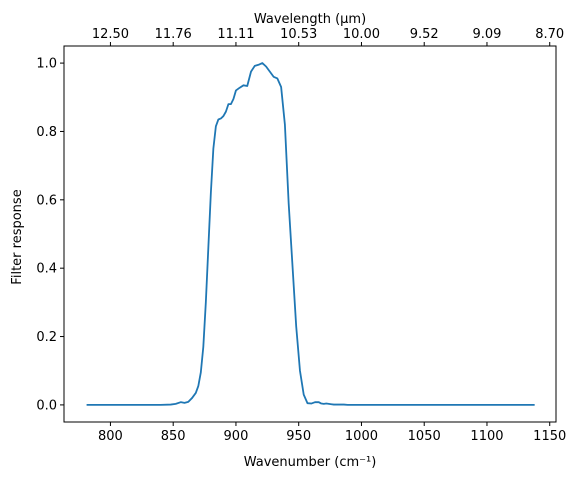  Describe the element at coordinates (17, 236) in the screenshot. I see `y-axis-label: Filter response` at that location.